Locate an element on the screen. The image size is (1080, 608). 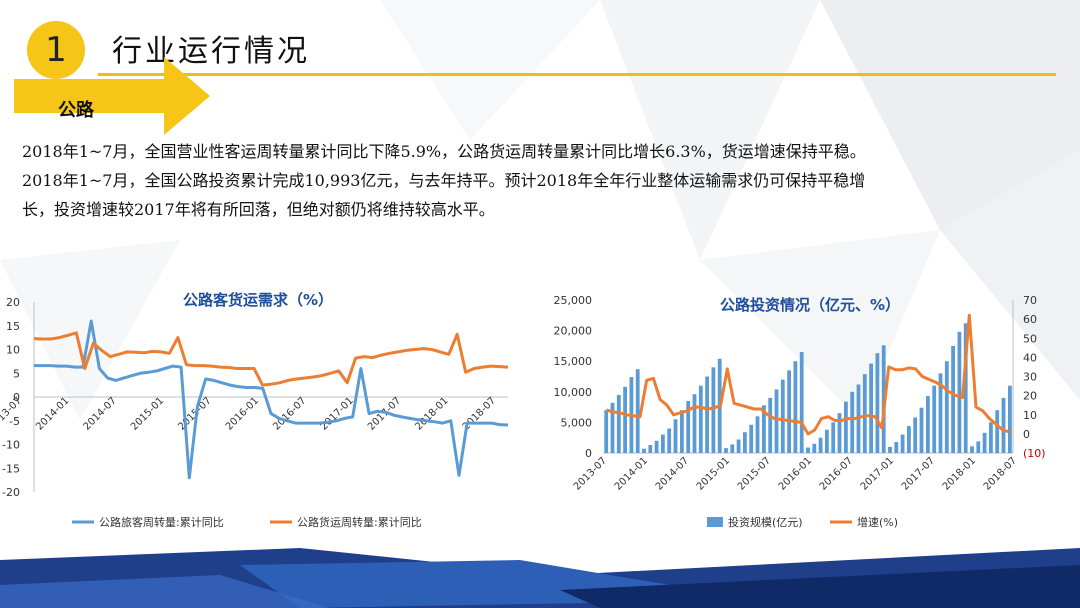
legend-label: 增速(%) is located at coordinates (877, 522).